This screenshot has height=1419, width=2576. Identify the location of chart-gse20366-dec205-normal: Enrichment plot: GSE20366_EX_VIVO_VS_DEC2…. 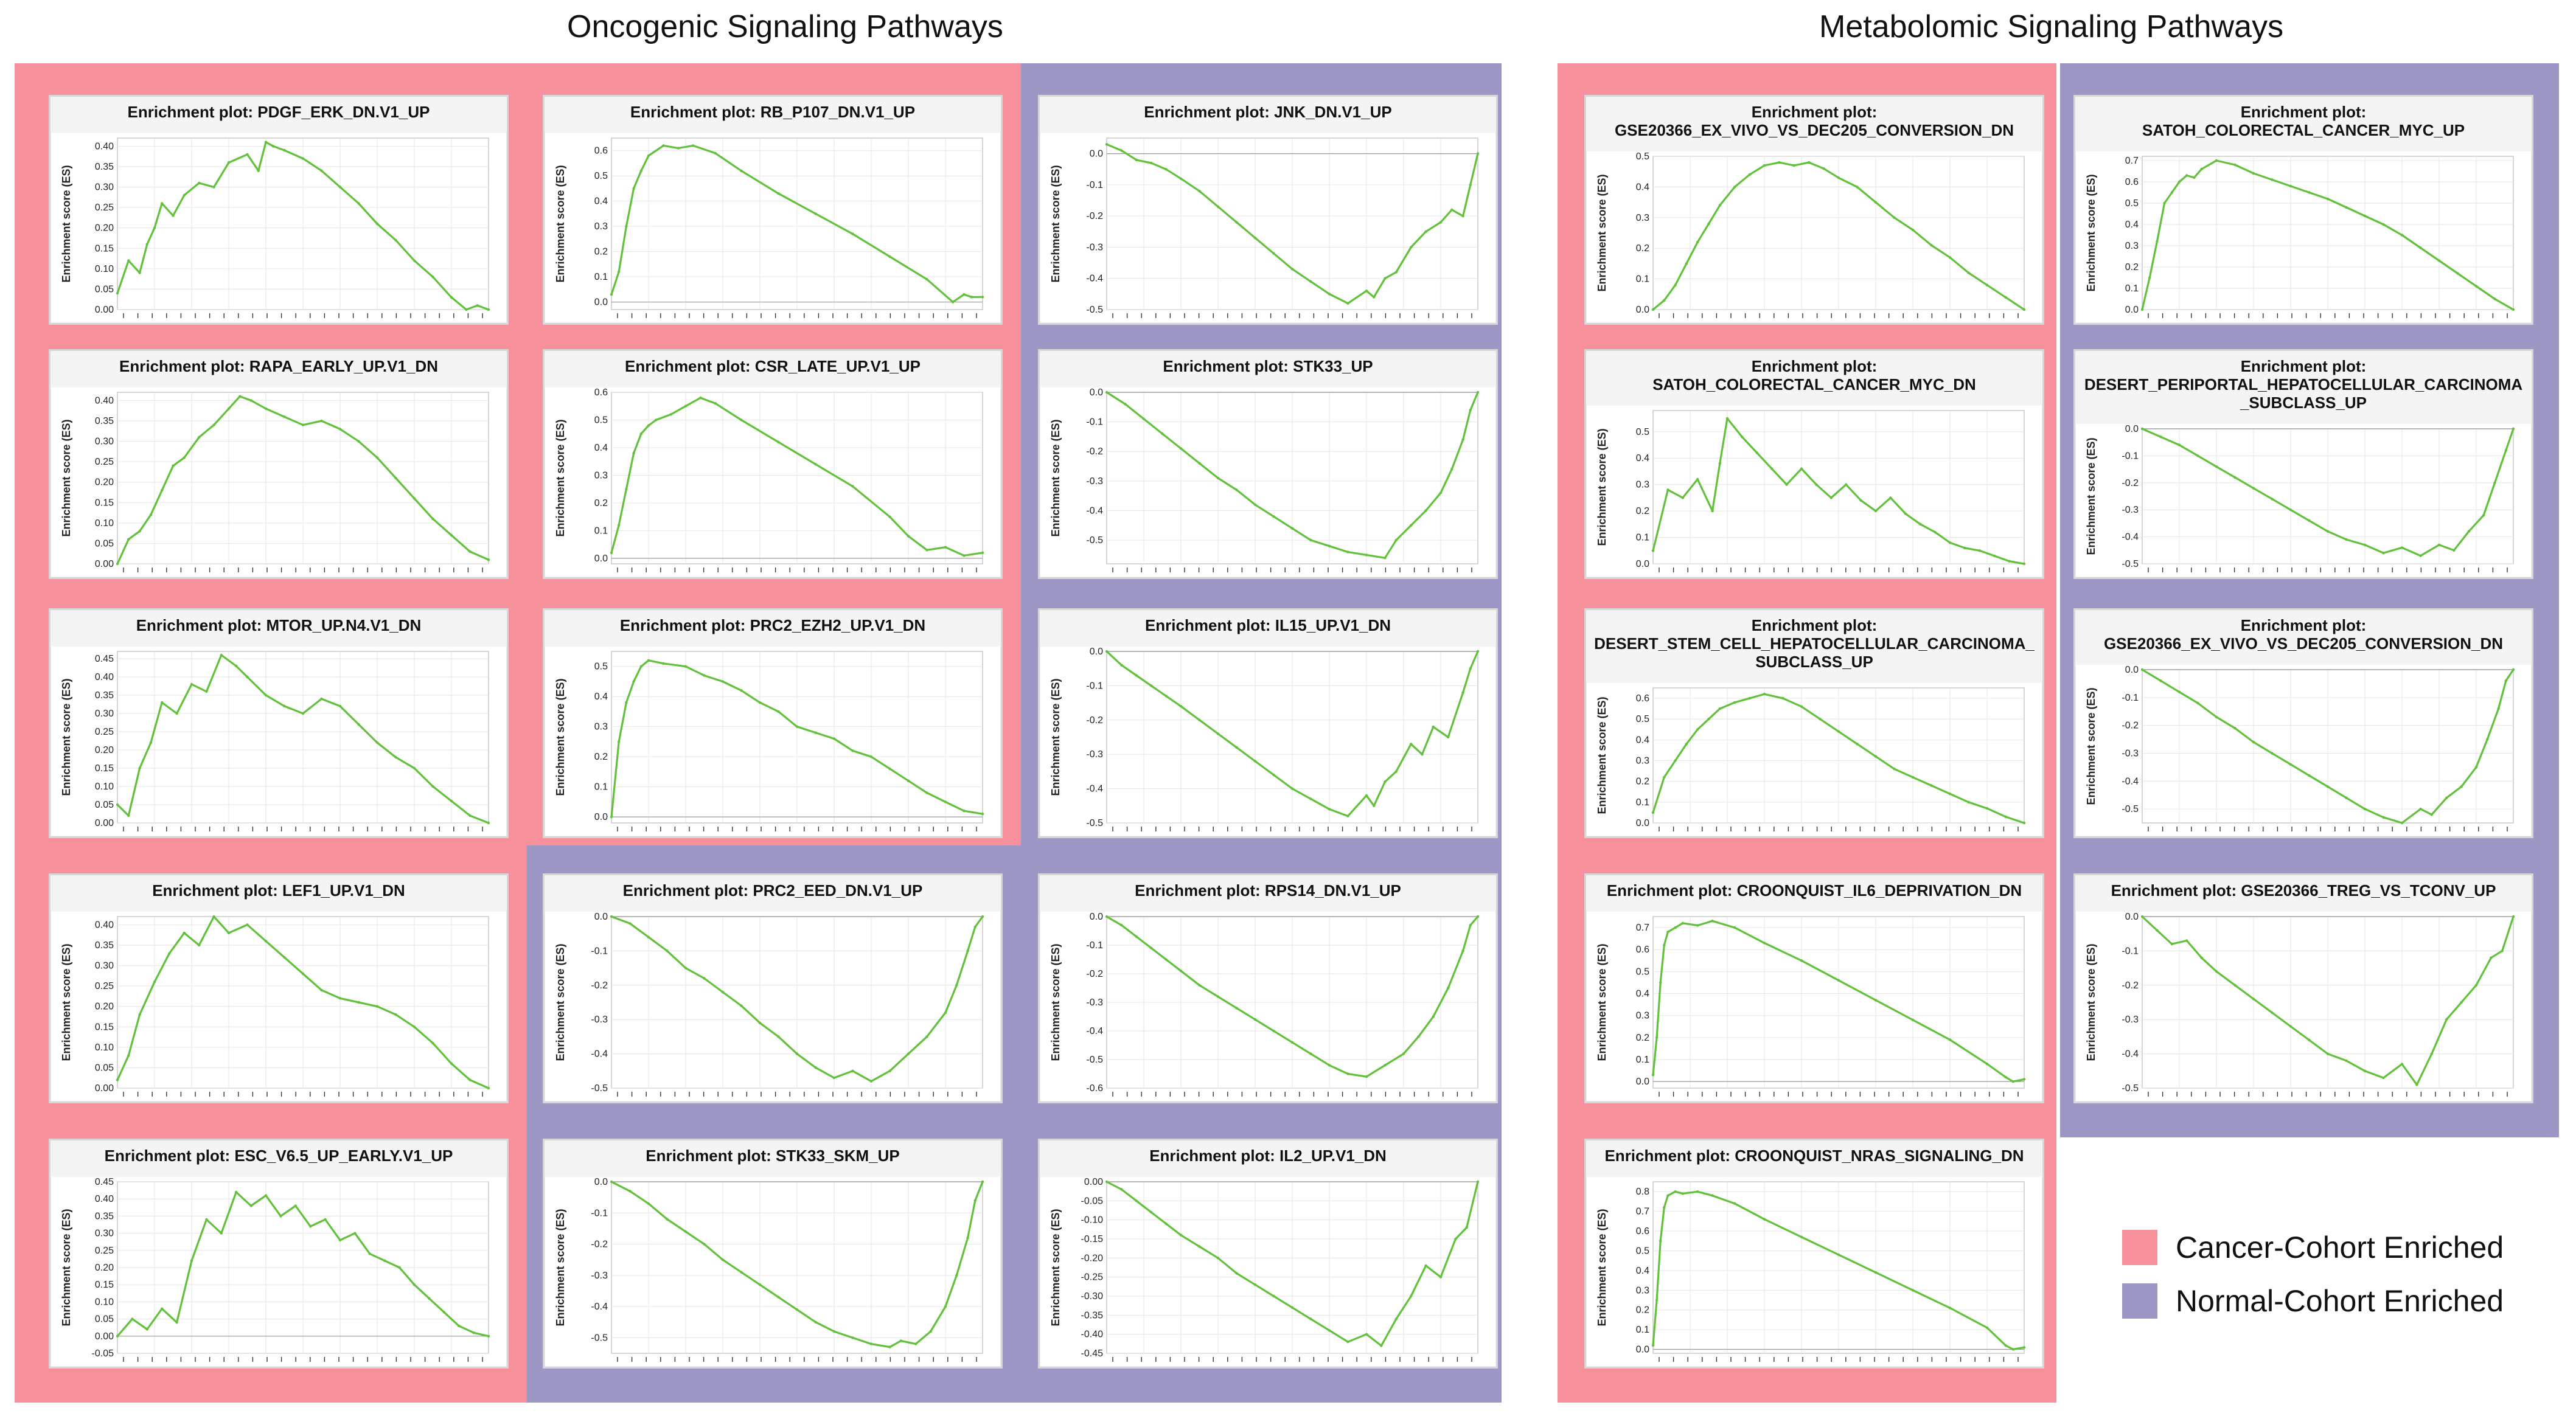
(2303, 723).